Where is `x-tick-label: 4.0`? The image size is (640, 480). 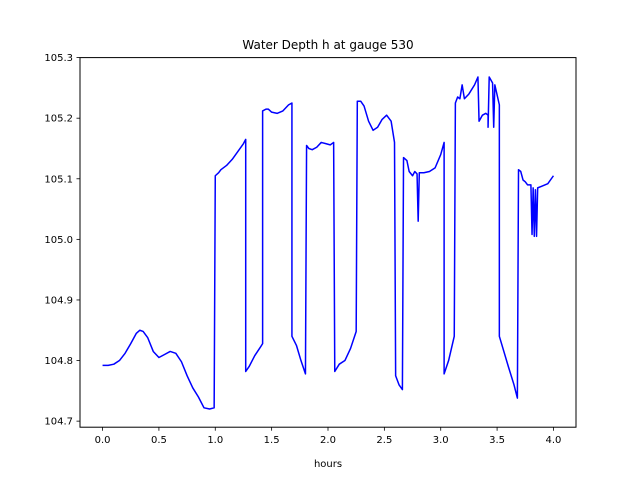 x-tick-label: 4.0 is located at coordinates (554, 440).